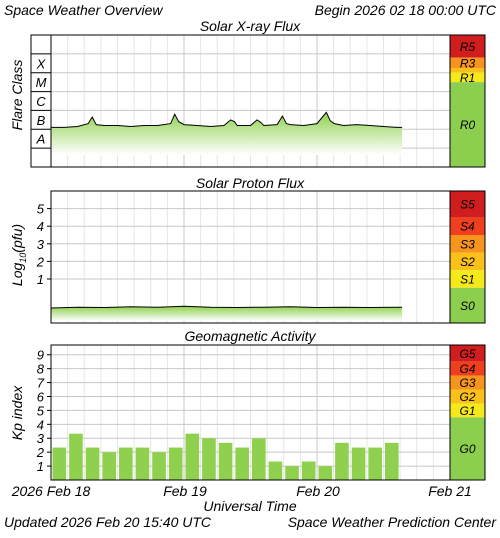  I want to click on xray-scale-label: R1, so click(467, 78).